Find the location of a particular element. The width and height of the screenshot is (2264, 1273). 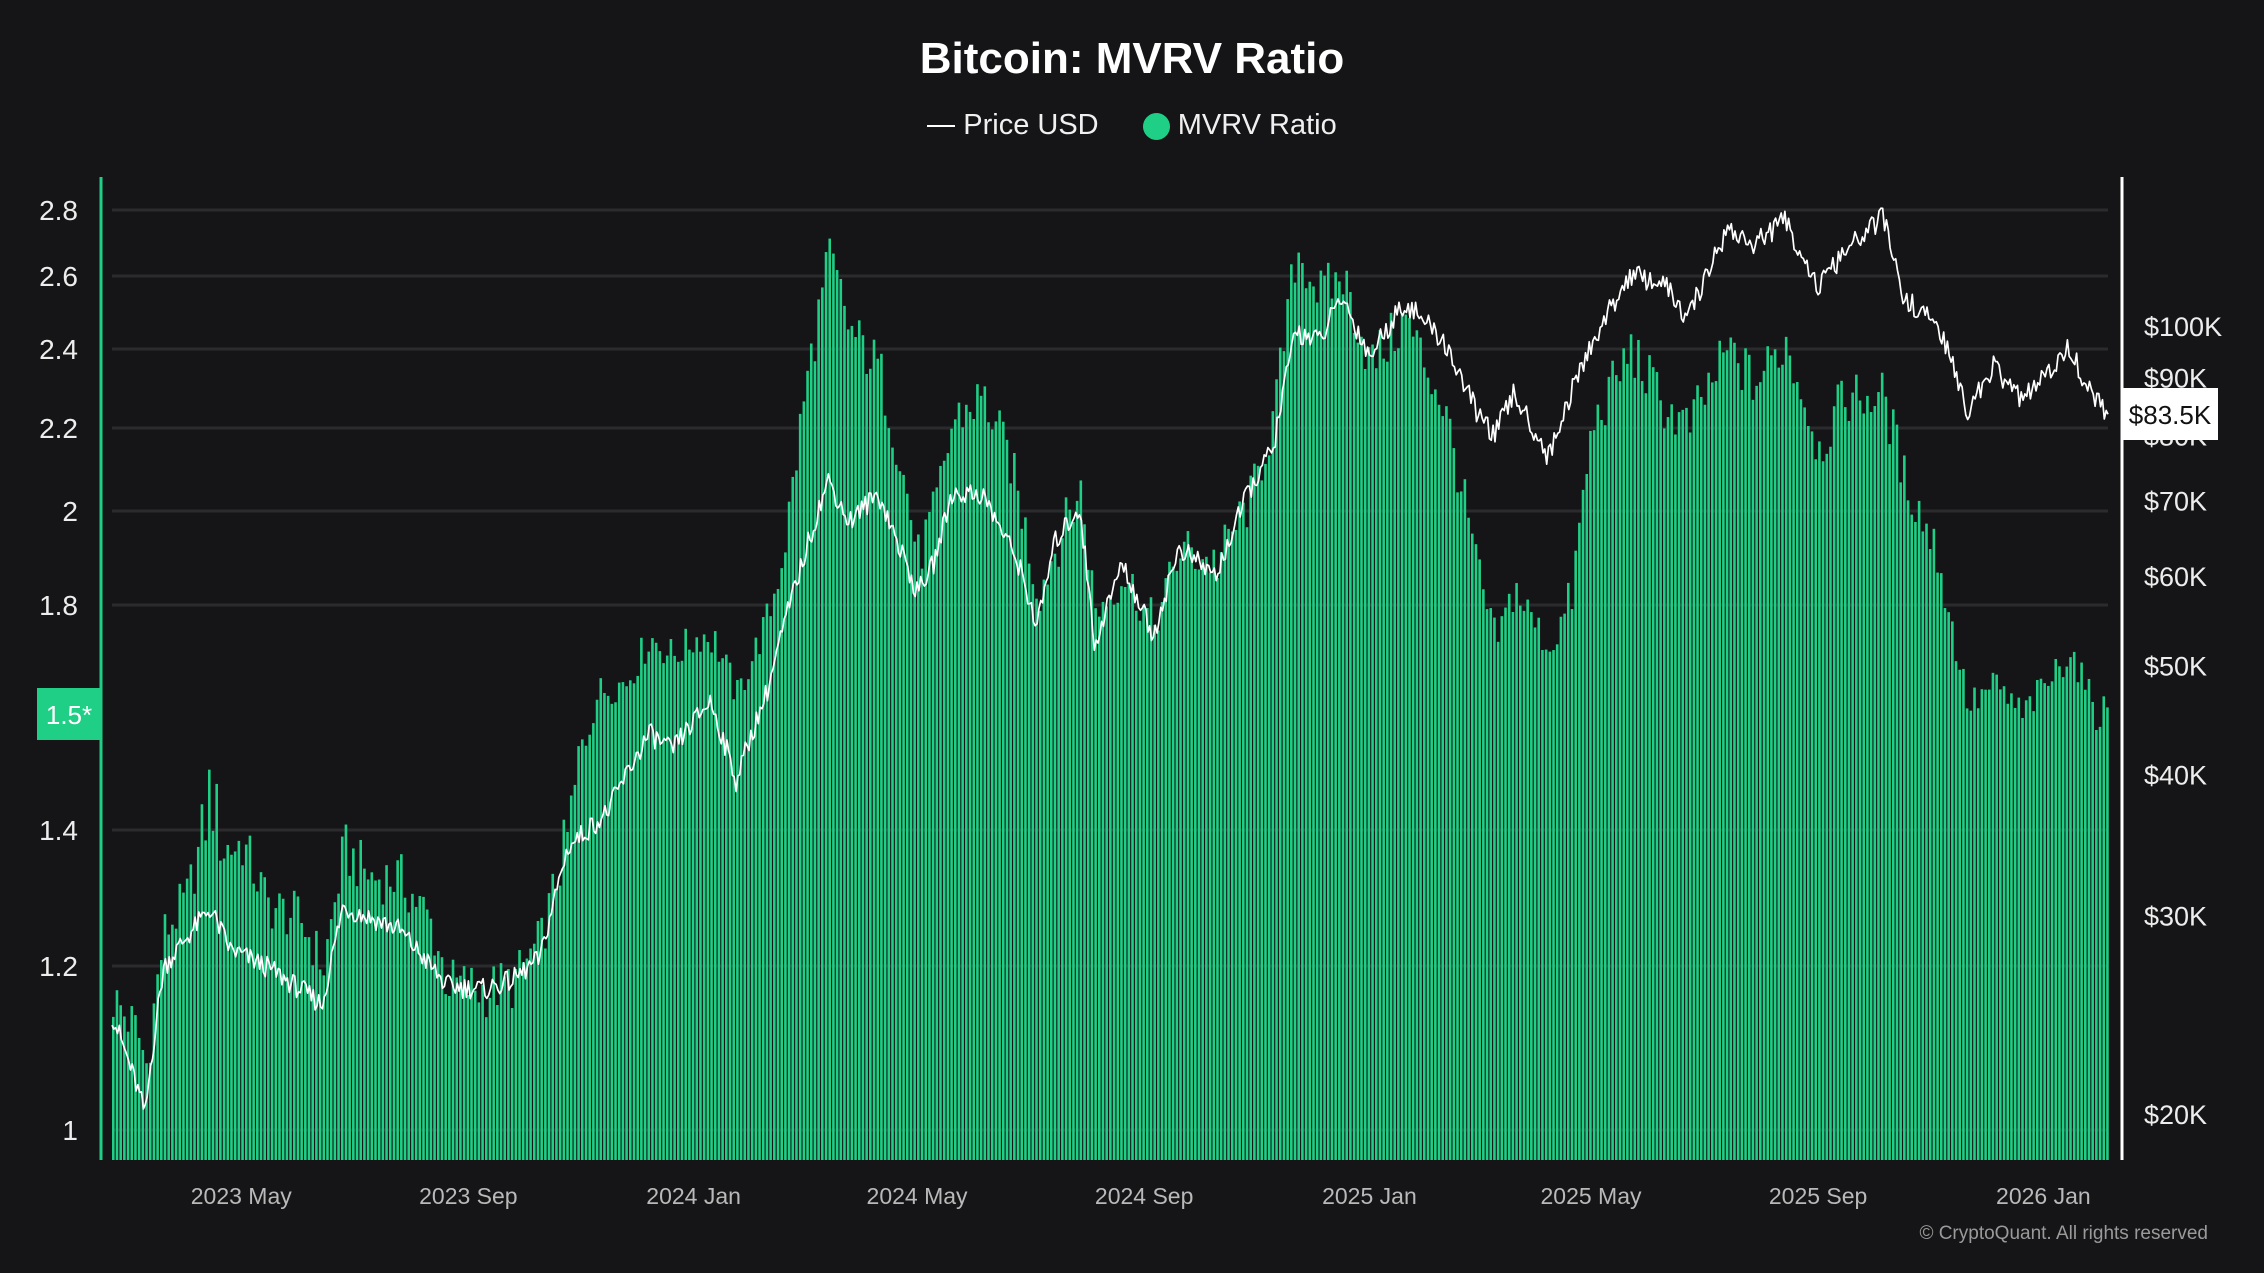

y-left-tick-label: 2.4 is located at coordinates (58, 349).